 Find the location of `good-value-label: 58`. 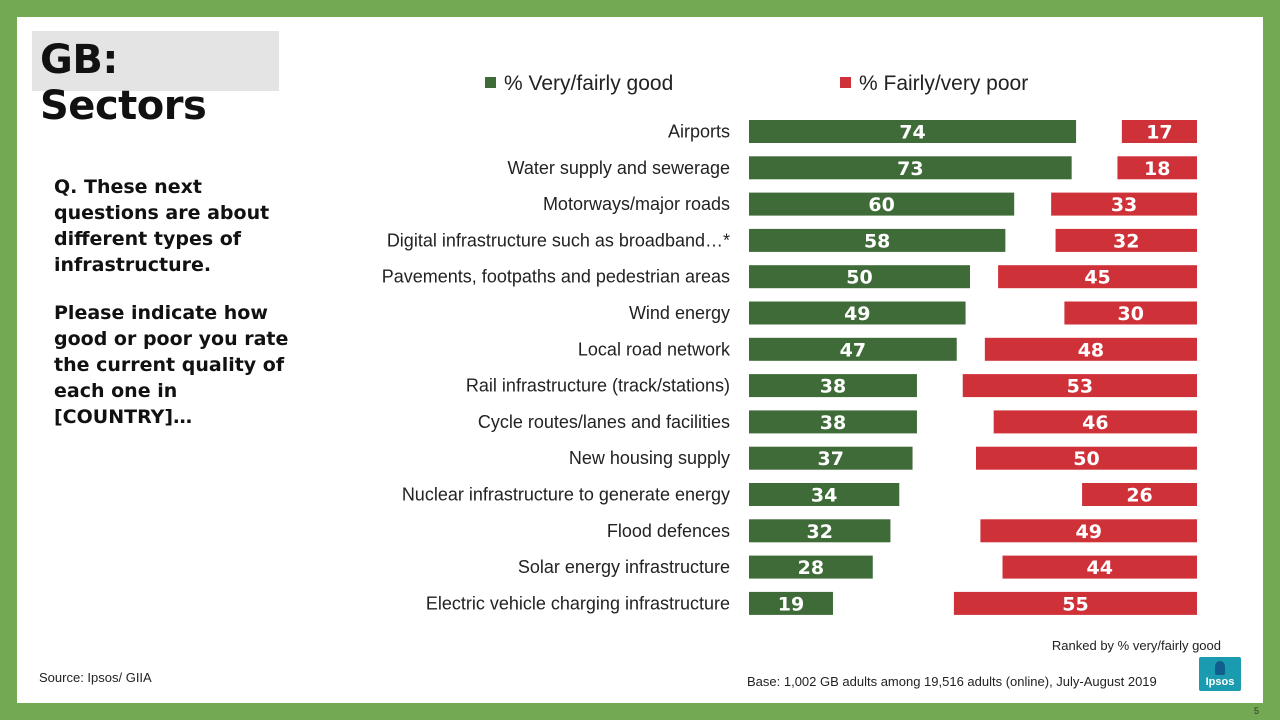

good-value-label: 58 is located at coordinates (877, 241).